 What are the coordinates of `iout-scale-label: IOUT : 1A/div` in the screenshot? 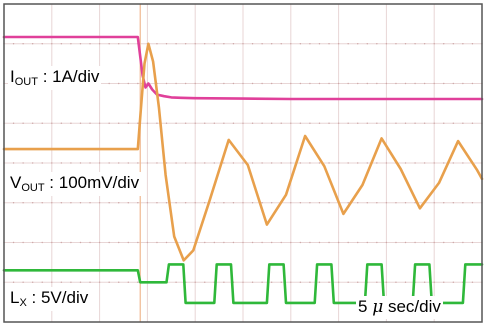 It's located at (55, 78).